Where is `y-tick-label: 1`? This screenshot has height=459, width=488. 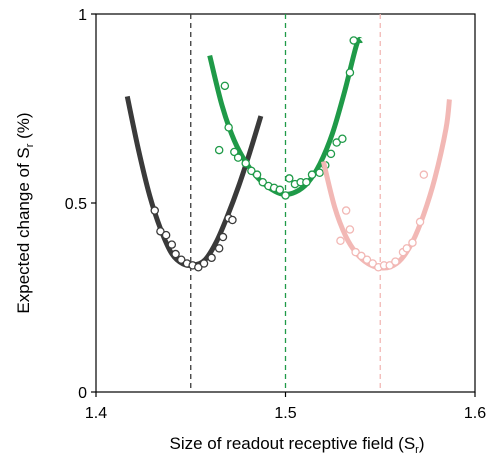 y-tick-label: 1 is located at coordinates (82, 15).